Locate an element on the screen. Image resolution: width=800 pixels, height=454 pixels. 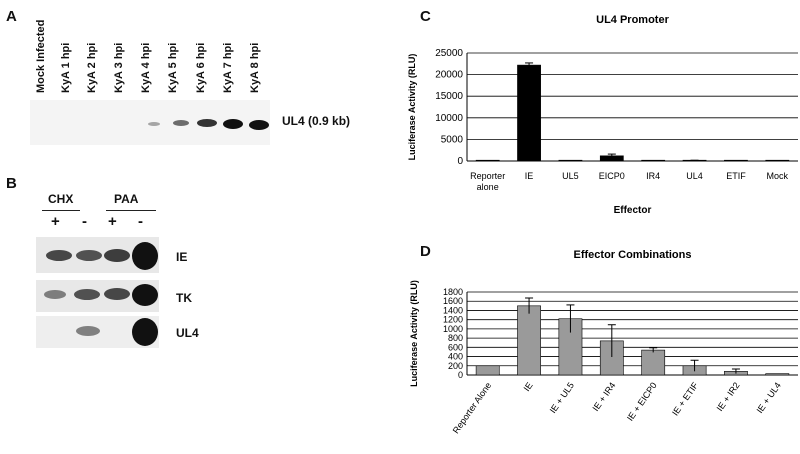
y-tick-label: 400 is located at coordinates (455, 357).